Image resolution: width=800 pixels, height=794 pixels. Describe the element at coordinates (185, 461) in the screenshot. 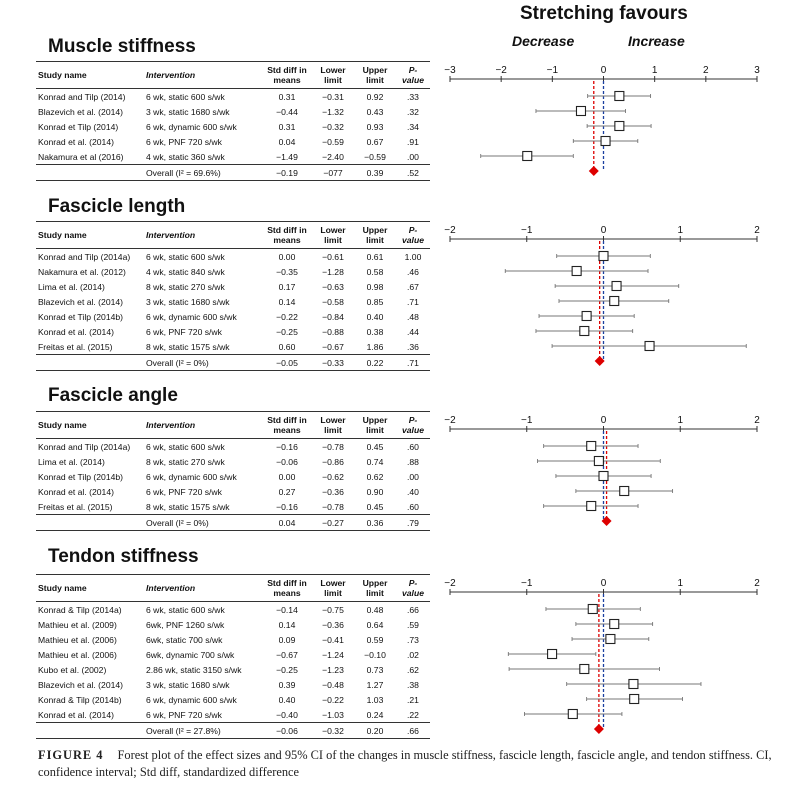

I see `cell-intervention: 8 wk, static 270 s/wk` at that location.